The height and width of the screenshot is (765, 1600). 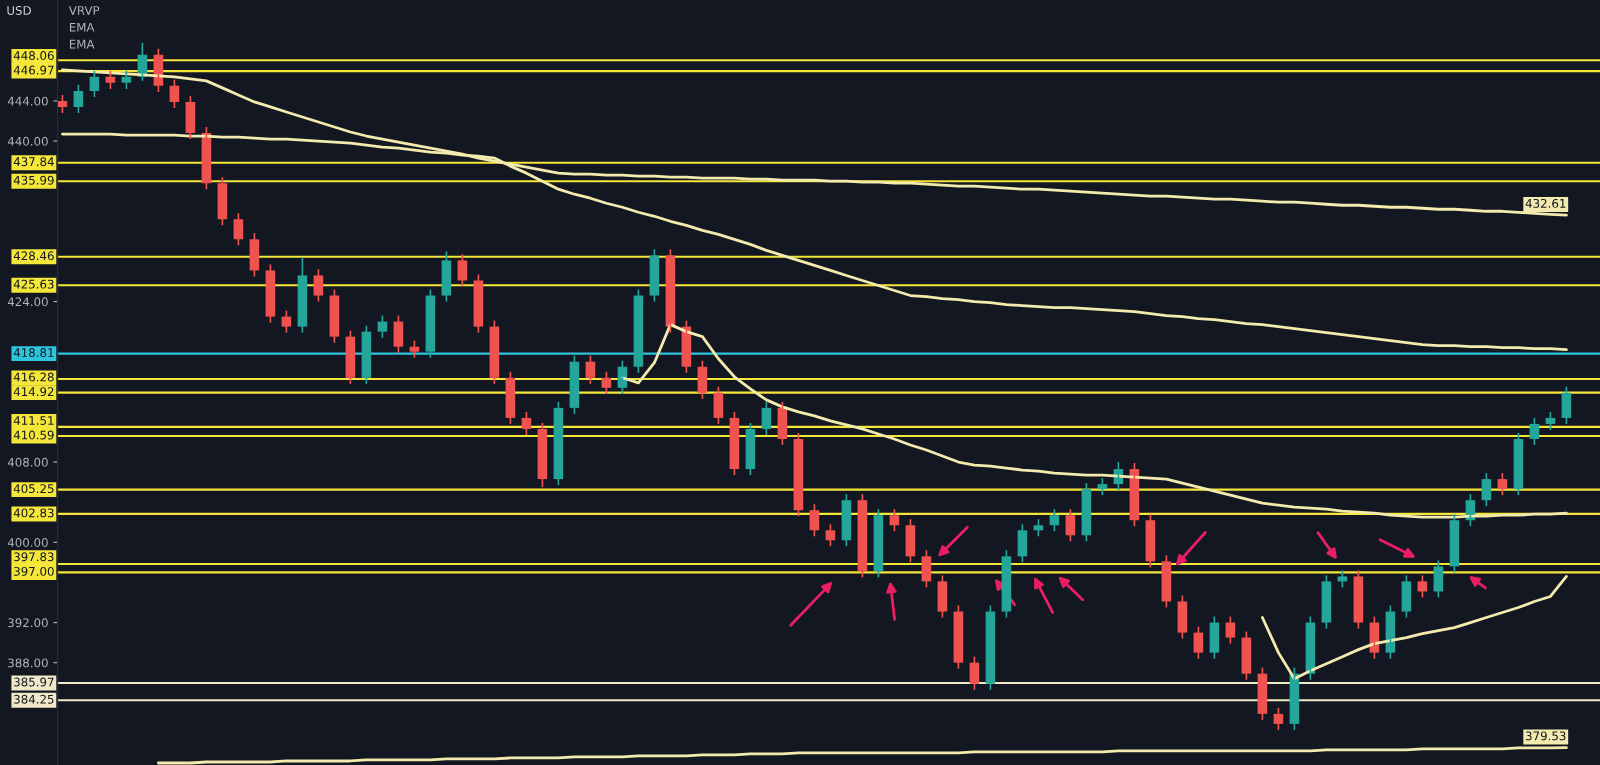 I want to click on ref-line-label: 385.97, so click(x=34, y=682).